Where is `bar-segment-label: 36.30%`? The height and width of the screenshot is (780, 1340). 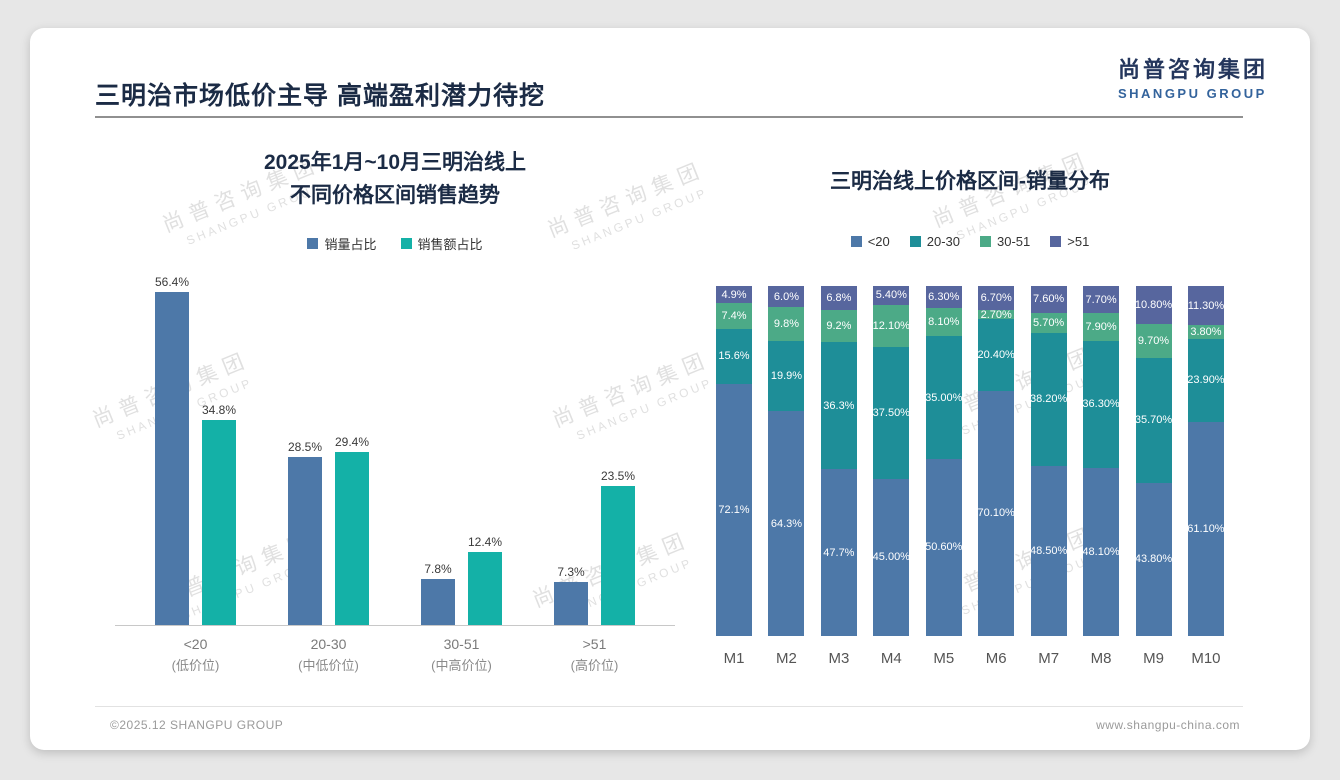
bar-segment-label: 36.30% is located at coordinates (1101, 404).